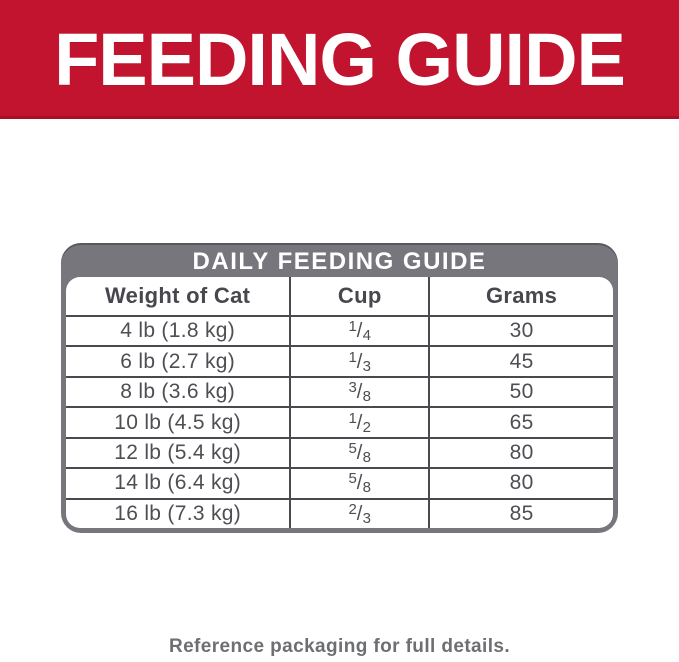 The height and width of the screenshot is (662, 679). Describe the element at coordinates (352, 509) in the screenshot. I see `fraction-numerator: 2` at that location.